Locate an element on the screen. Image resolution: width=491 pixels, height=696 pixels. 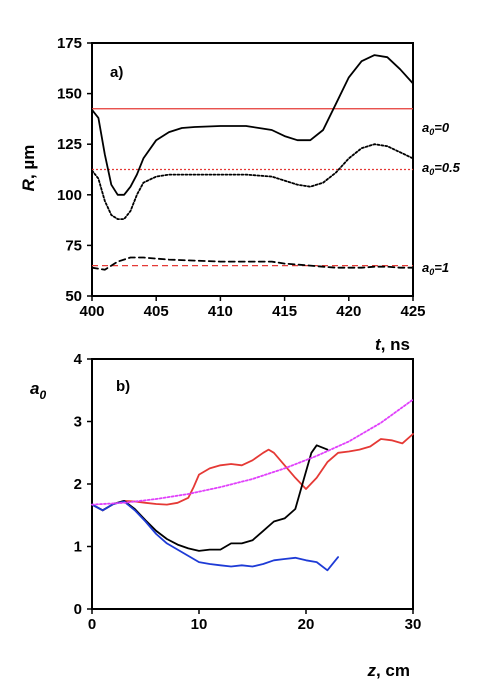
panel-a-ylabel: R, µm is located at coordinates (28, 168).